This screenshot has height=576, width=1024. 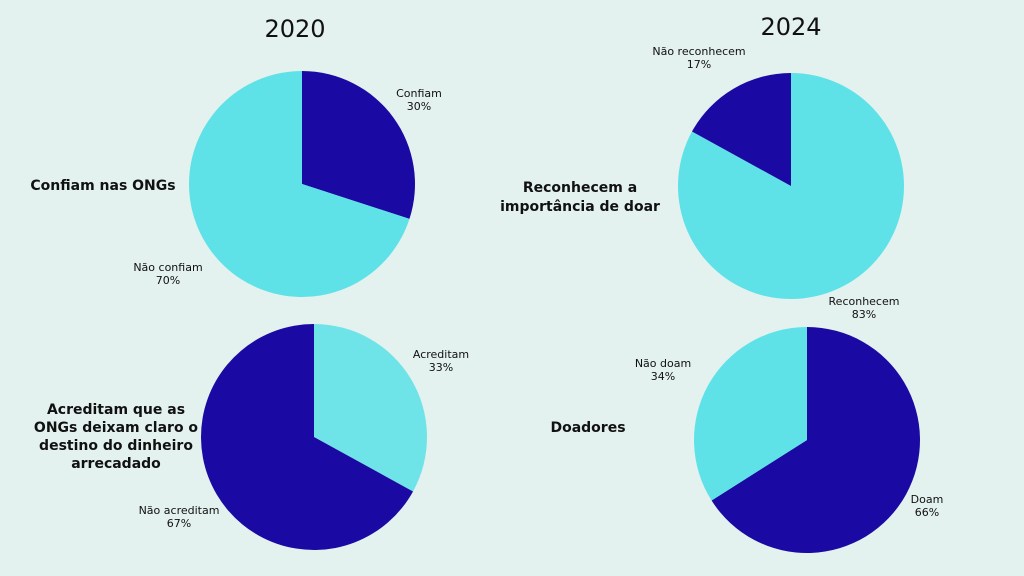 I want to click on slice-value-label: 30%, so click(x=419, y=106).